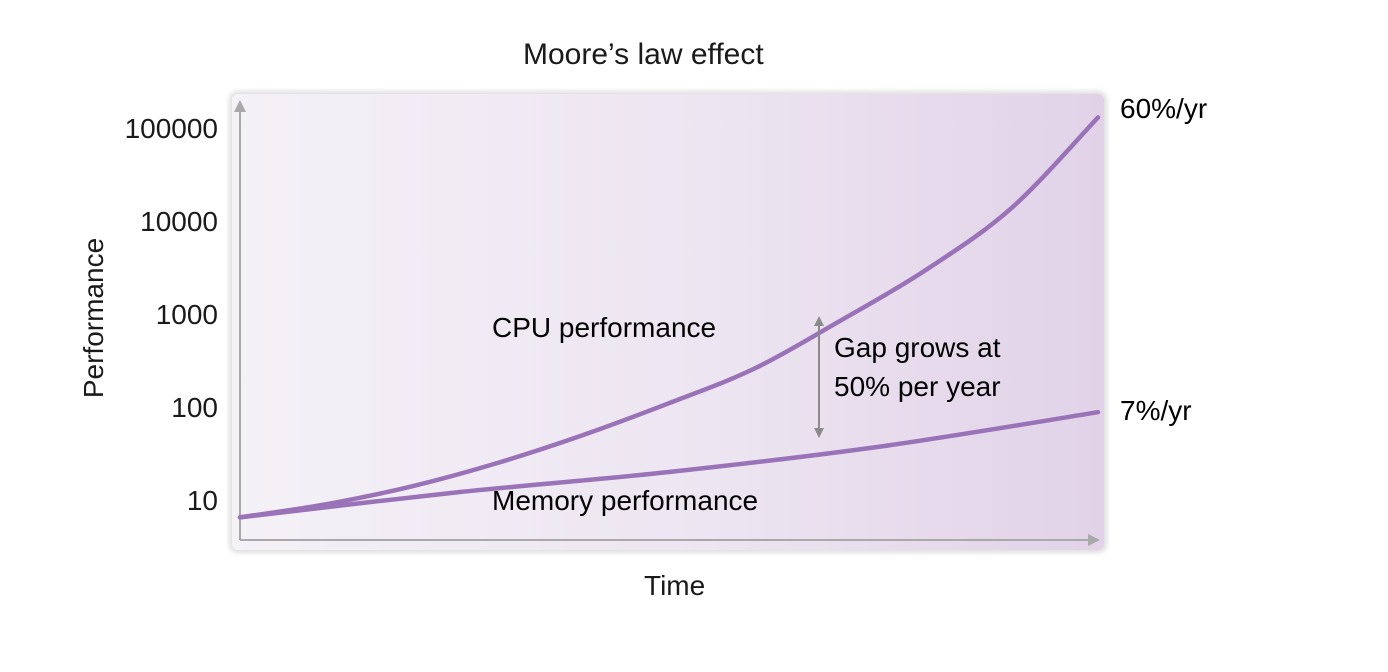 This screenshot has width=1388, height=672. Describe the element at coordinates (1156, 410) in the screenshot. I see `memory-growth-label: 7%/yr` at that location.